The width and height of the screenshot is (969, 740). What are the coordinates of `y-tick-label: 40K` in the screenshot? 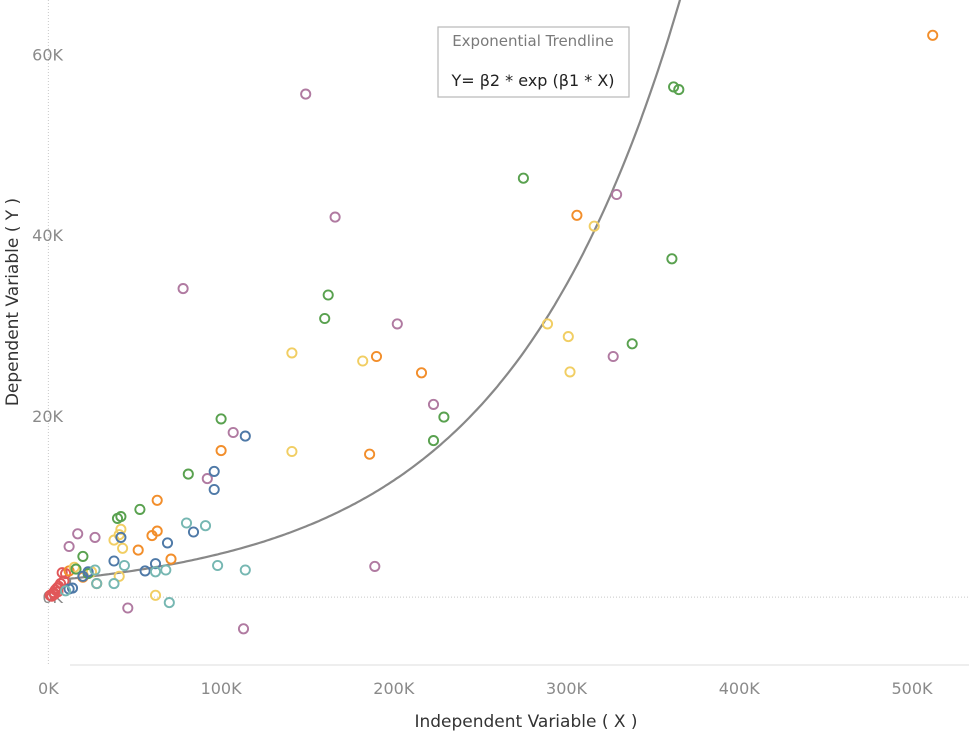 It's located at (47, 235).